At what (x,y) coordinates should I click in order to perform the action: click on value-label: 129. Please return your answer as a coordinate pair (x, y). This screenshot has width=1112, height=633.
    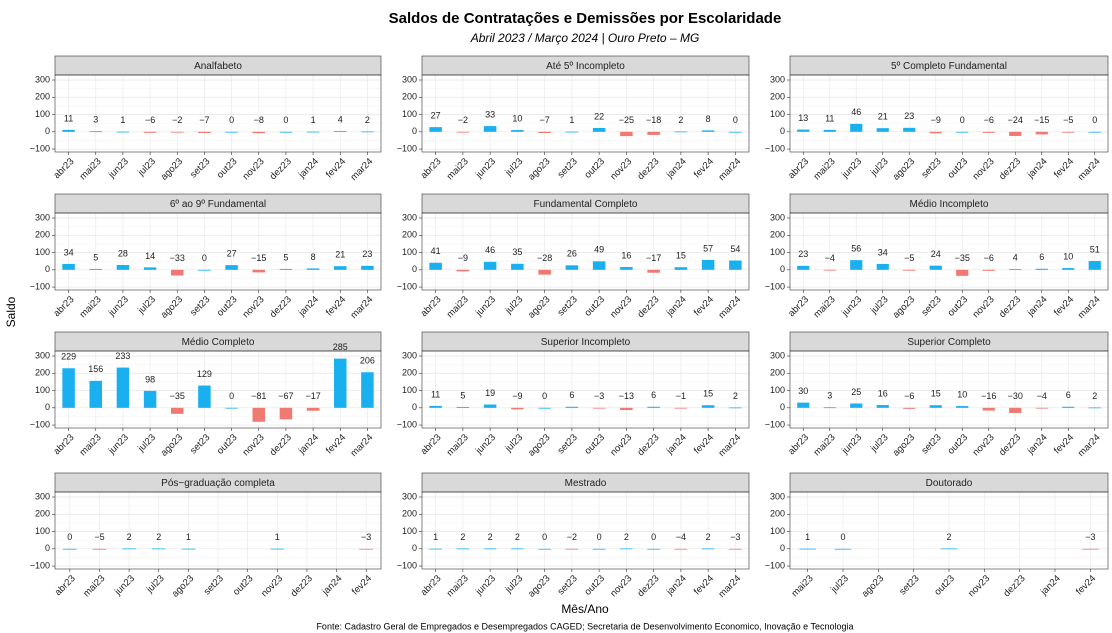
    Looking at the image, I should click on (204, 374).